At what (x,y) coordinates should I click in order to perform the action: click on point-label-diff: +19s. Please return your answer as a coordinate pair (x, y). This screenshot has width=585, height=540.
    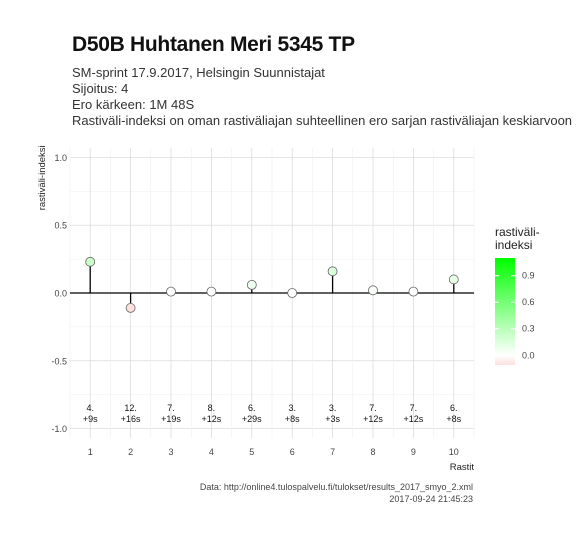
    Looking at the image, I should click on (171, 419).